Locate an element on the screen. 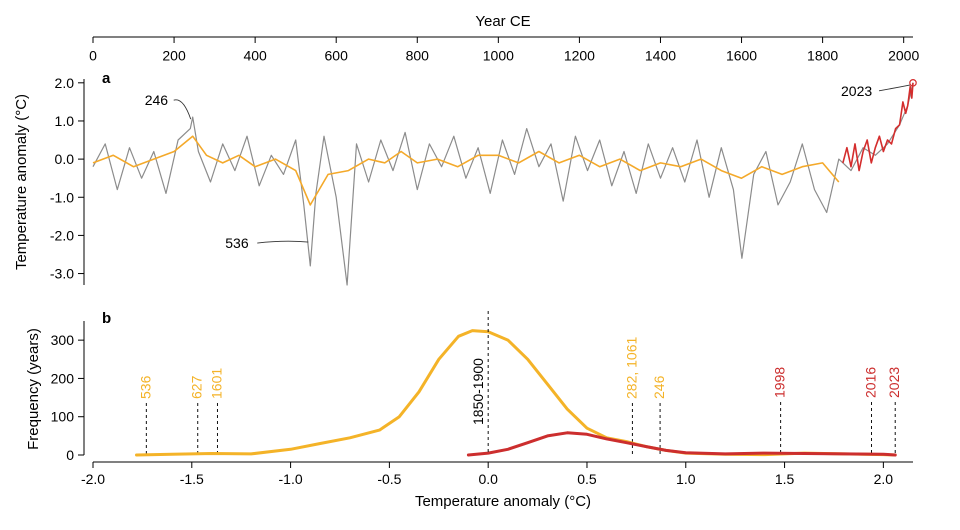 Image resolution: width=960 pixels, height=530 pixels. panel-a-letter: a is located at coordinates (106, 78).